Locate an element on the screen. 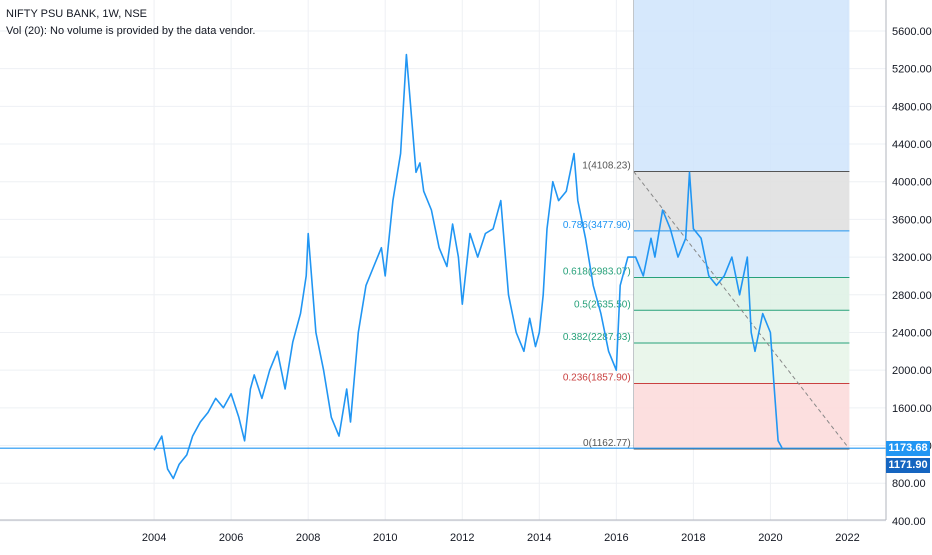  fib-label-0: 0(1162.77) is located at coordinates (607, 443).